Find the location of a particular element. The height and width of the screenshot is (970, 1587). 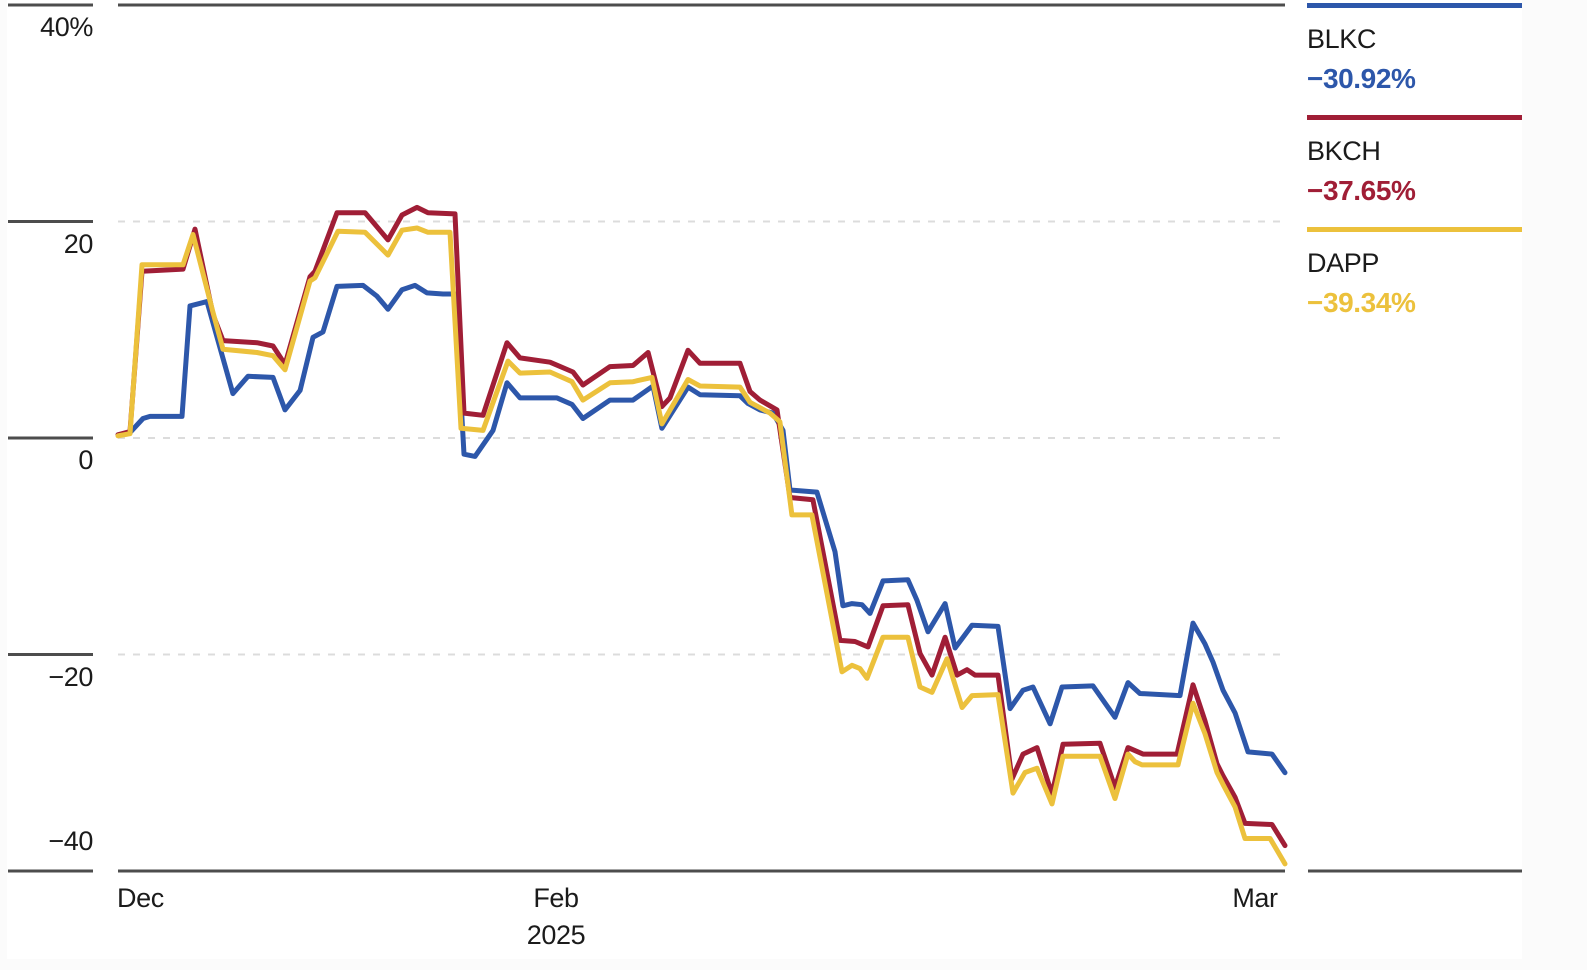

legend-change-blkc: −30.92% is located at coordinates (1361, 78).